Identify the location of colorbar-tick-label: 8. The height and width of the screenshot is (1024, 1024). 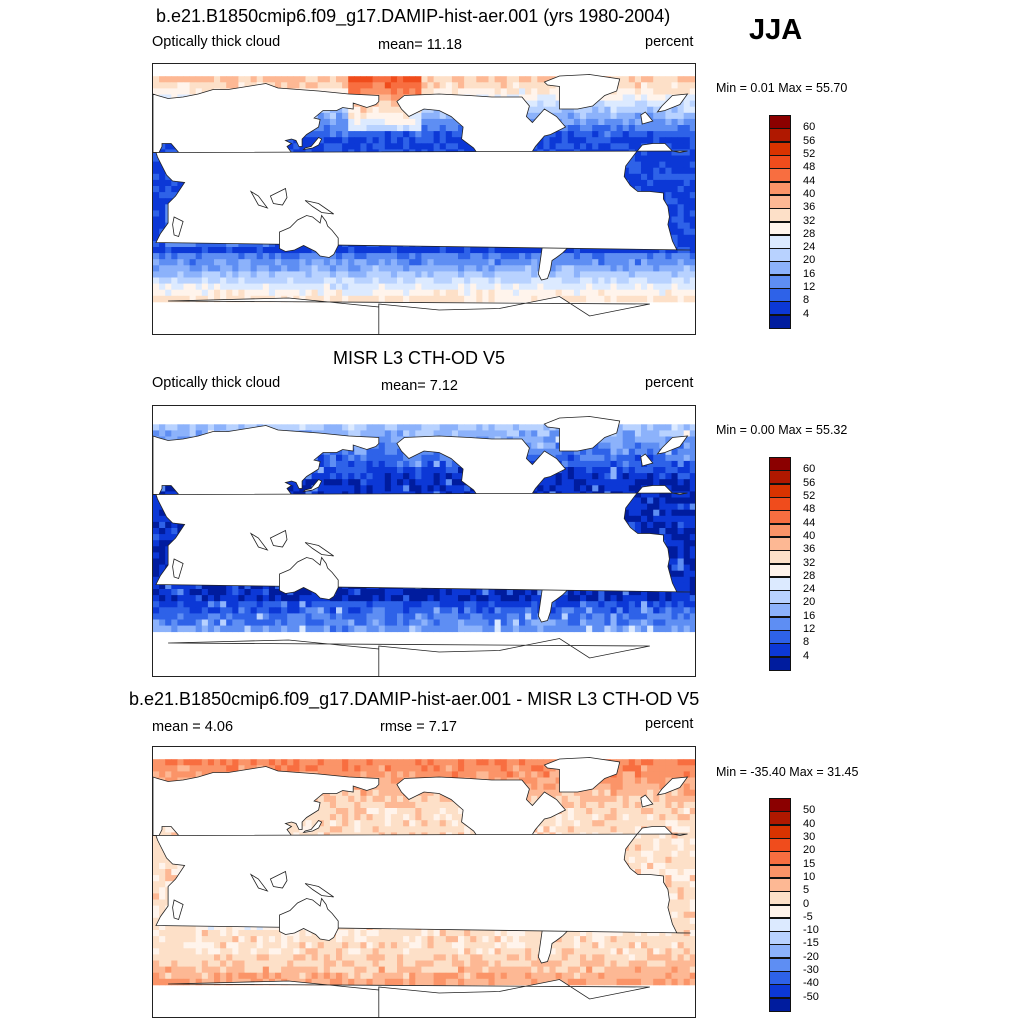
(806, 300).